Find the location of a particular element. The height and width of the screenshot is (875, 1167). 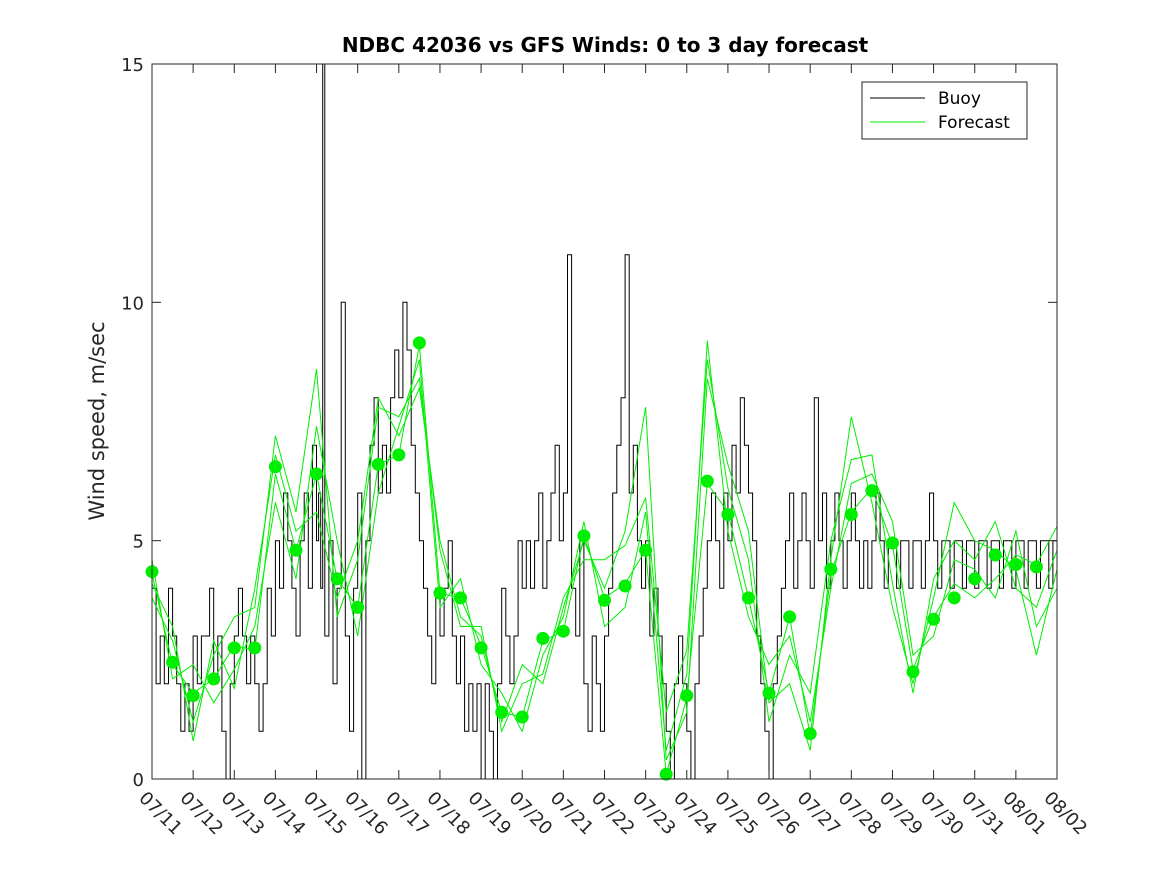

x-tick-label: 07/17 is located at coordinates (407, 814).